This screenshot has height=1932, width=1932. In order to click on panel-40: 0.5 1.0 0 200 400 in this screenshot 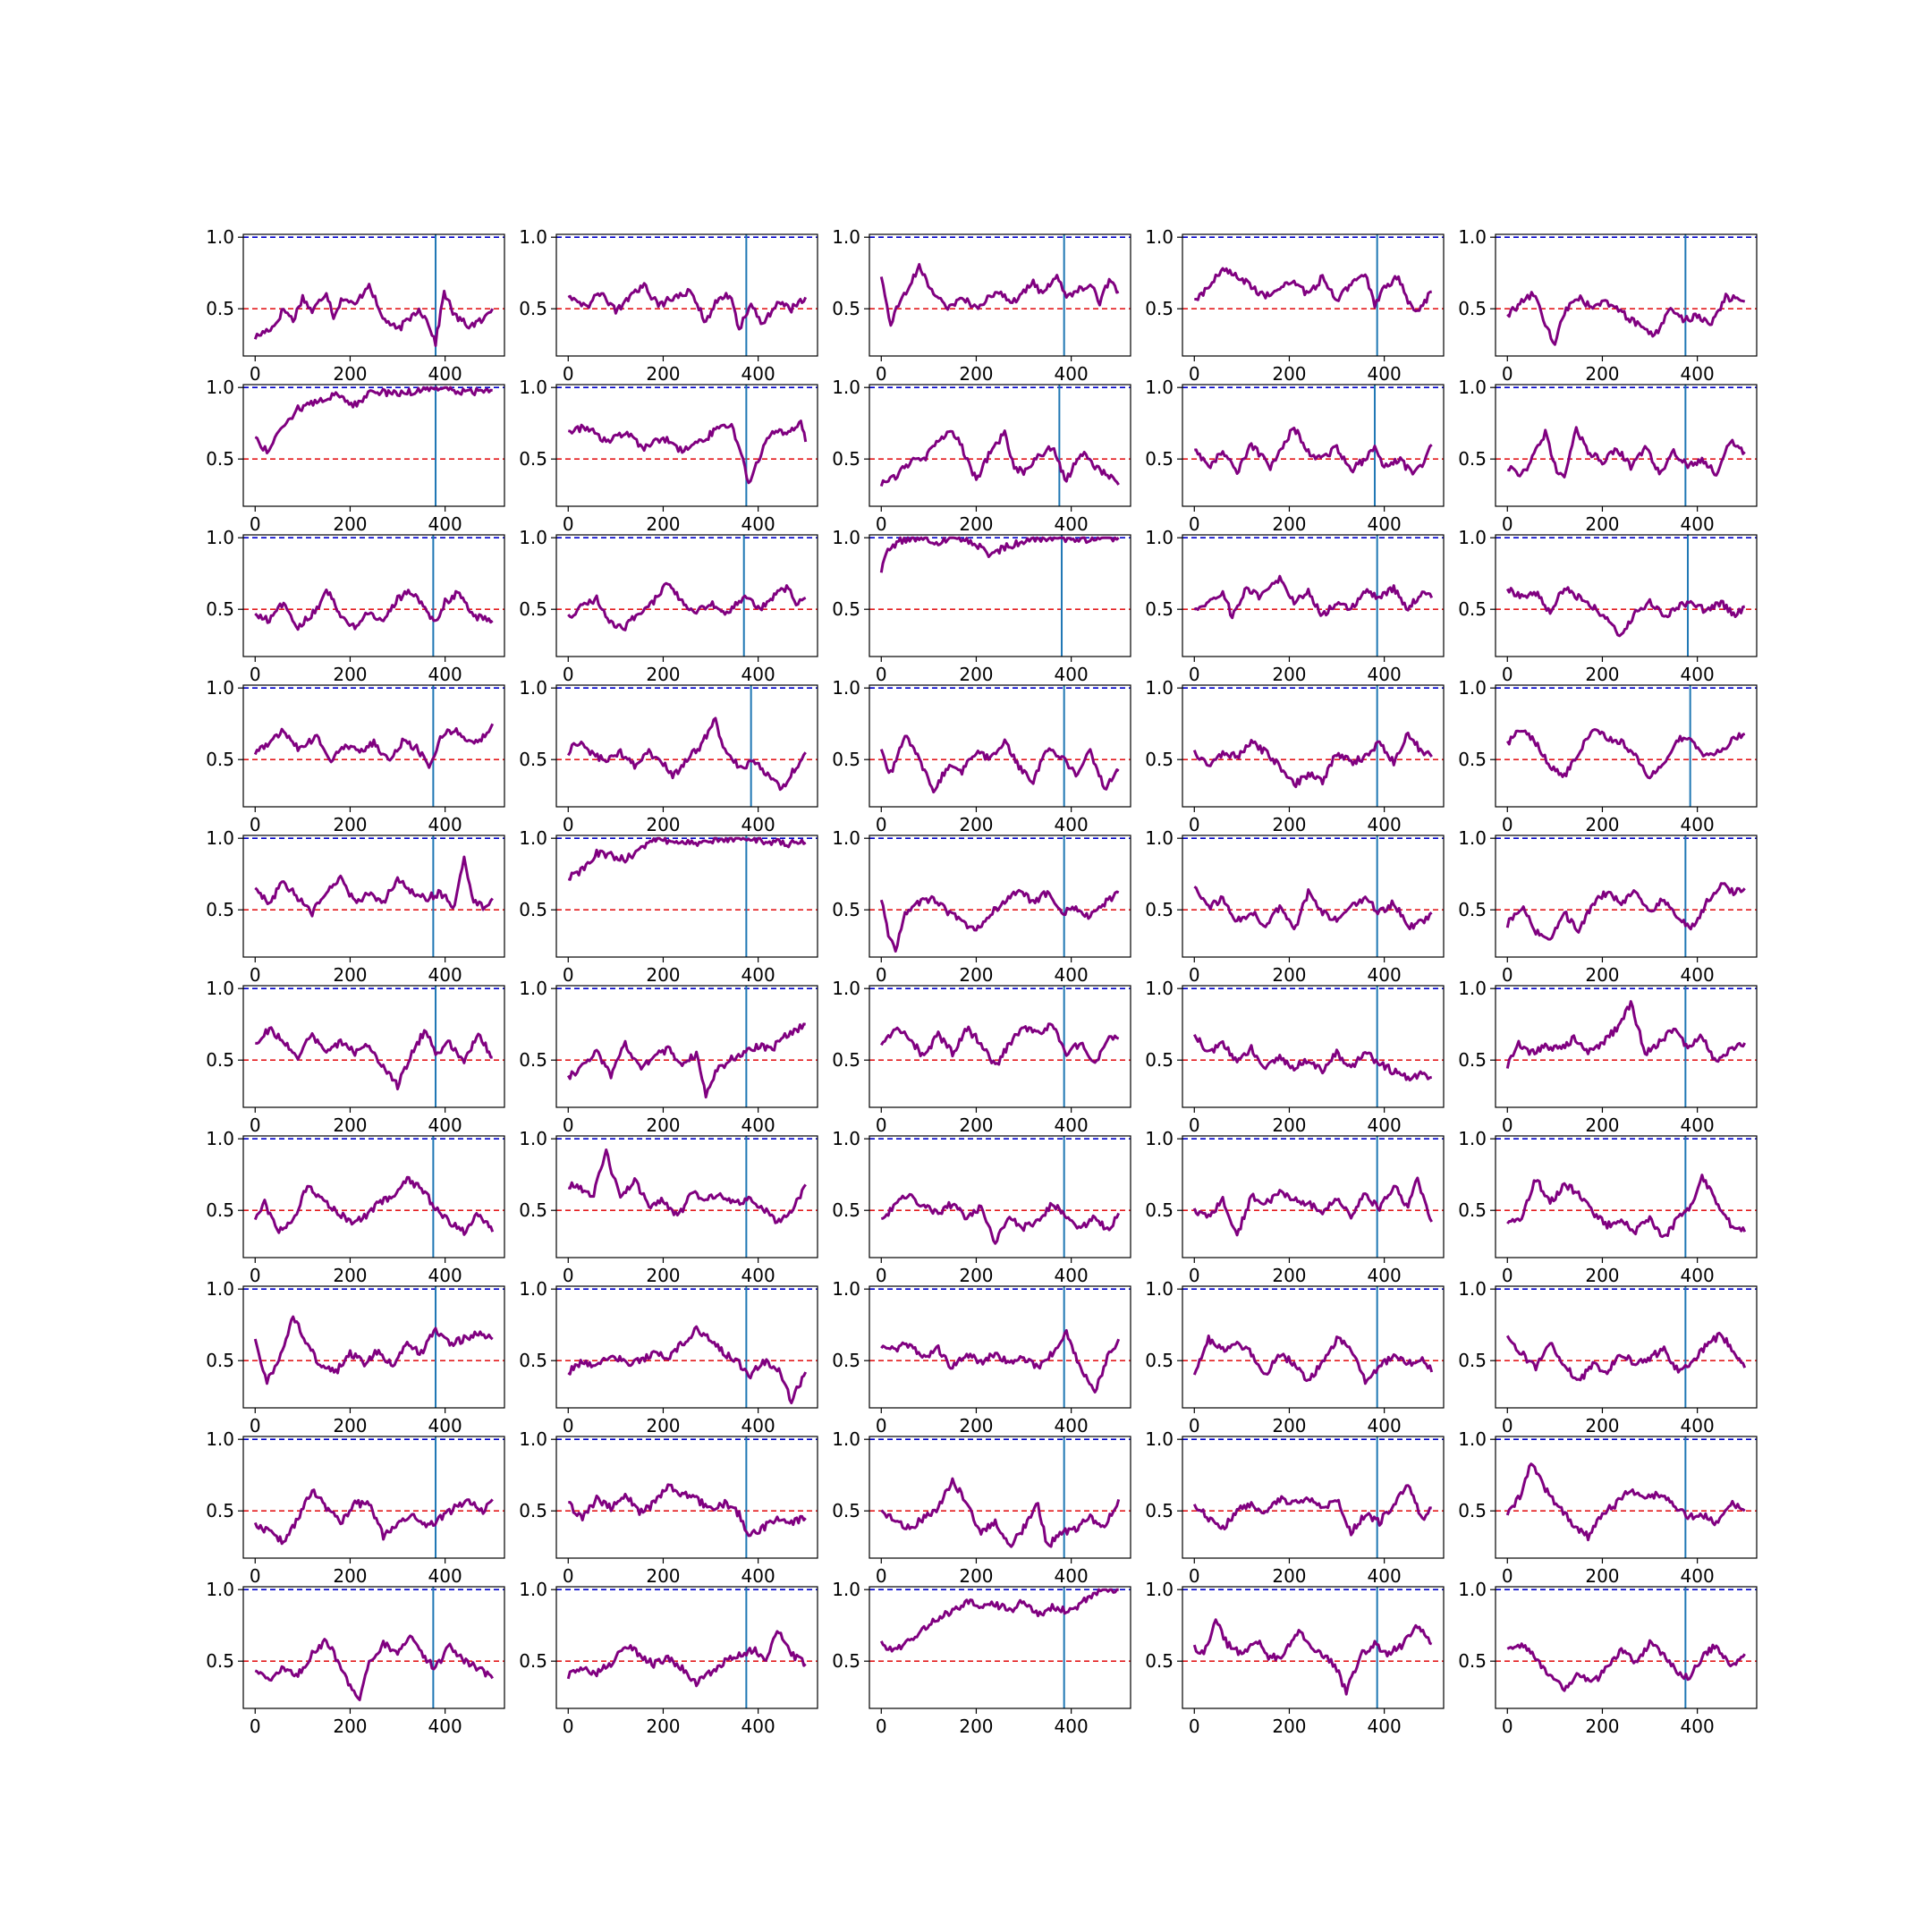, I will do `click(1608, 1357)`.